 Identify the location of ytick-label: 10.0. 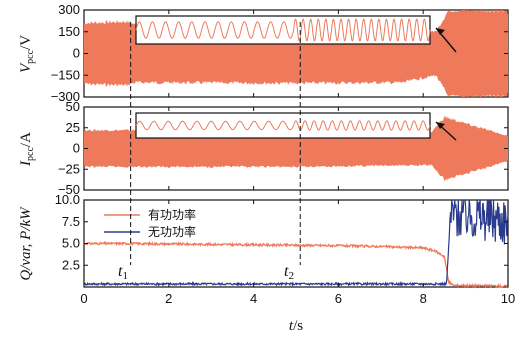
(67, 199).